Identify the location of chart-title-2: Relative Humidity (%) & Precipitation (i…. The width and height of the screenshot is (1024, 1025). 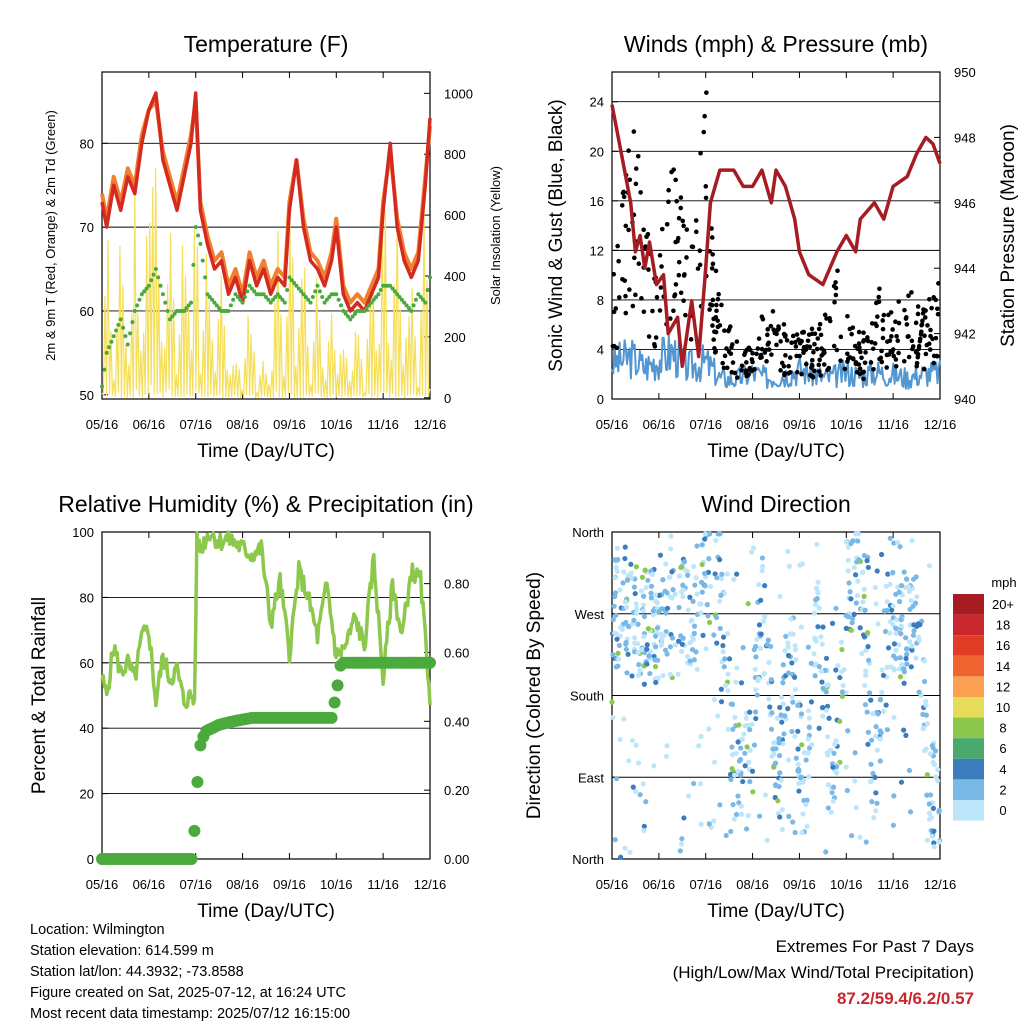
(265, 504).